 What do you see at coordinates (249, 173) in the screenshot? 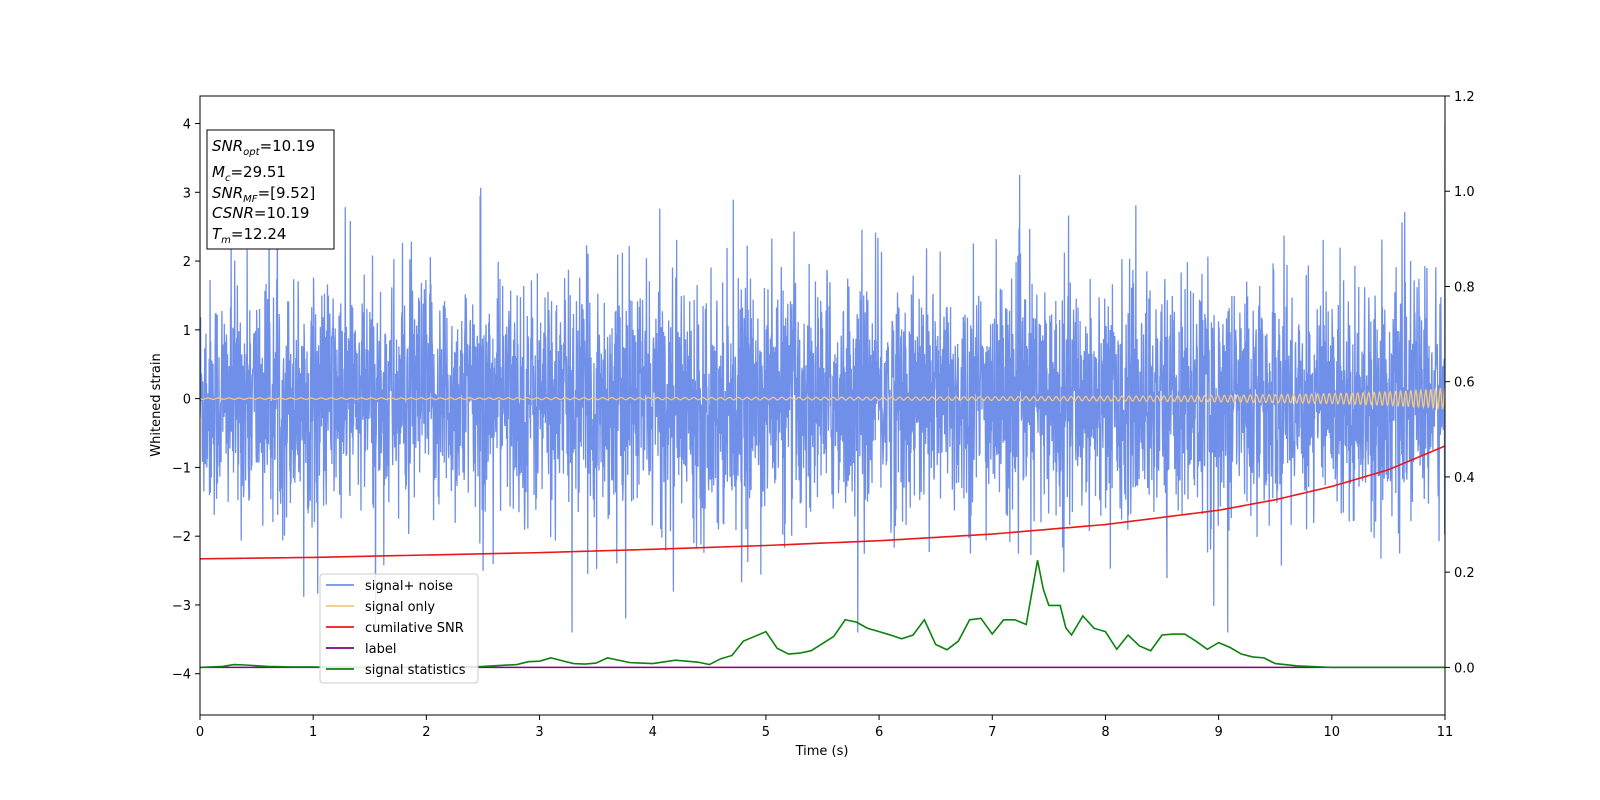
I see `info-mc: Mc=29.51` at bounding box center [249, 173].